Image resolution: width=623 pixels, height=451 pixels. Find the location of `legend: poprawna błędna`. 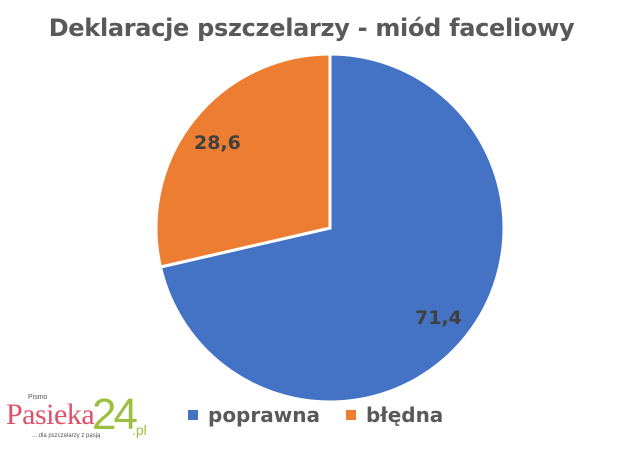

legend: poprawna błędna is located at coordinates (328, 415).